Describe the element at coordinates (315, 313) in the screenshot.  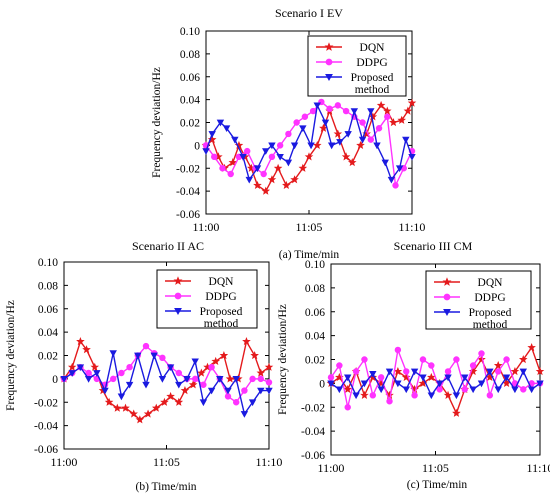
I see `y-tick-label: 0.06` at that location.